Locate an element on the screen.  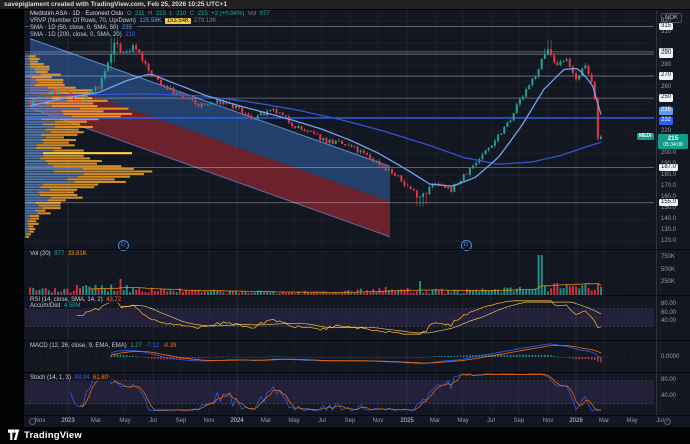
legend-value: 48.04 is located at coordinates (82, 377).